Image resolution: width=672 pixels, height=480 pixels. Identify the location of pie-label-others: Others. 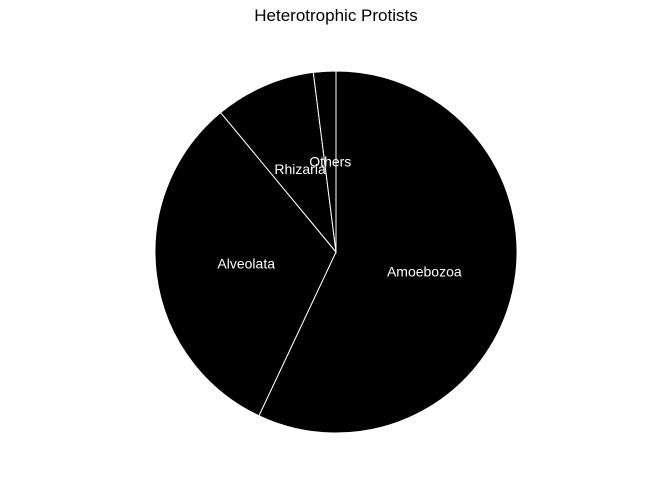
(330, 162).